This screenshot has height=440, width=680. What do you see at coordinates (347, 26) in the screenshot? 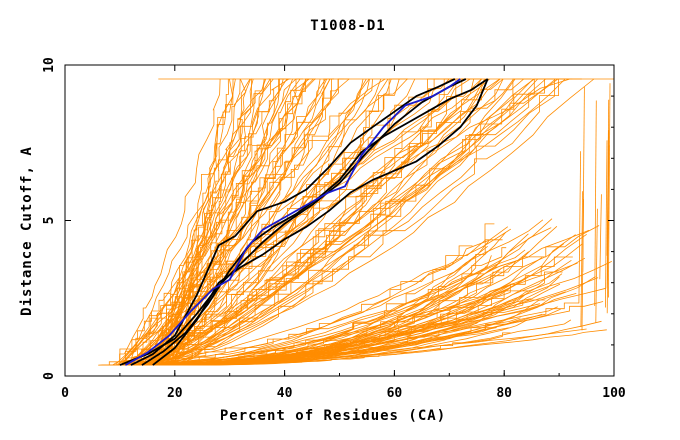
I see `chart-title: T1008-D1` at bounding box center [347, 26].